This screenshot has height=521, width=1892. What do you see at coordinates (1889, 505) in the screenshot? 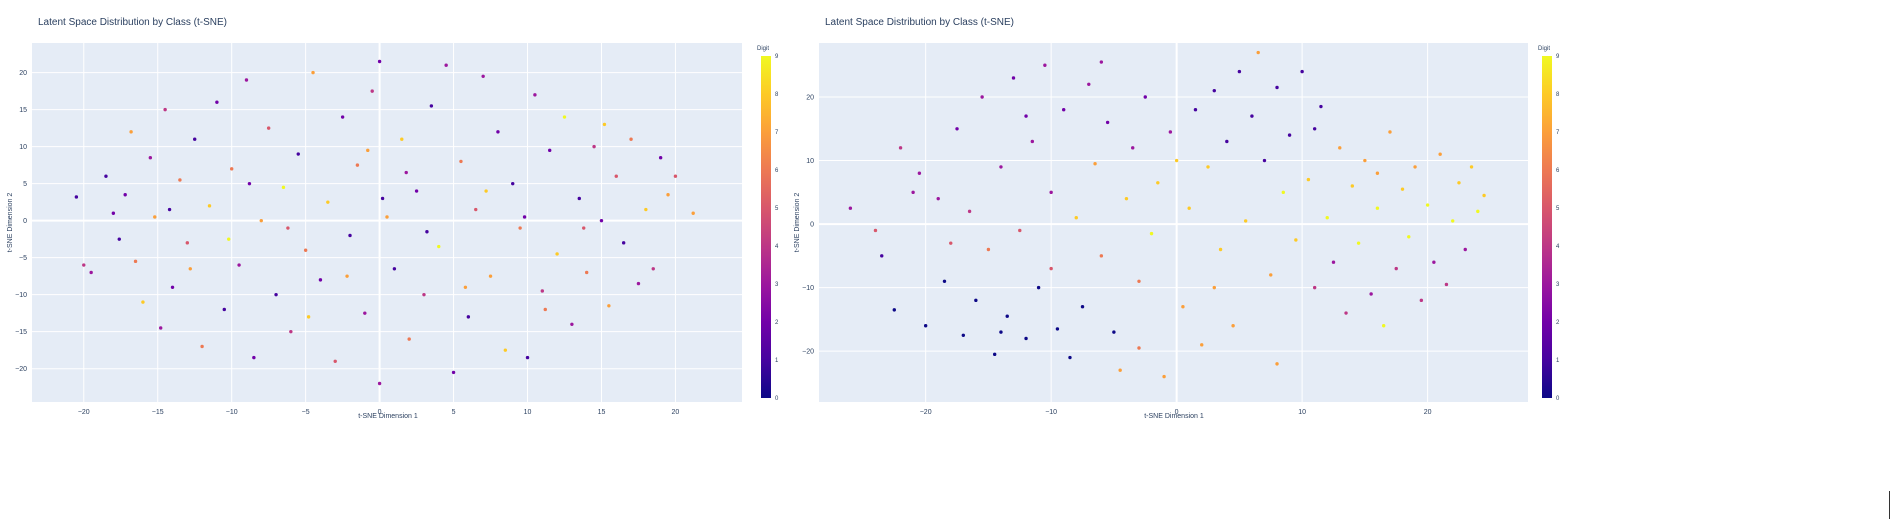
I see `resize-handle` at bounding box center [1889, 505].